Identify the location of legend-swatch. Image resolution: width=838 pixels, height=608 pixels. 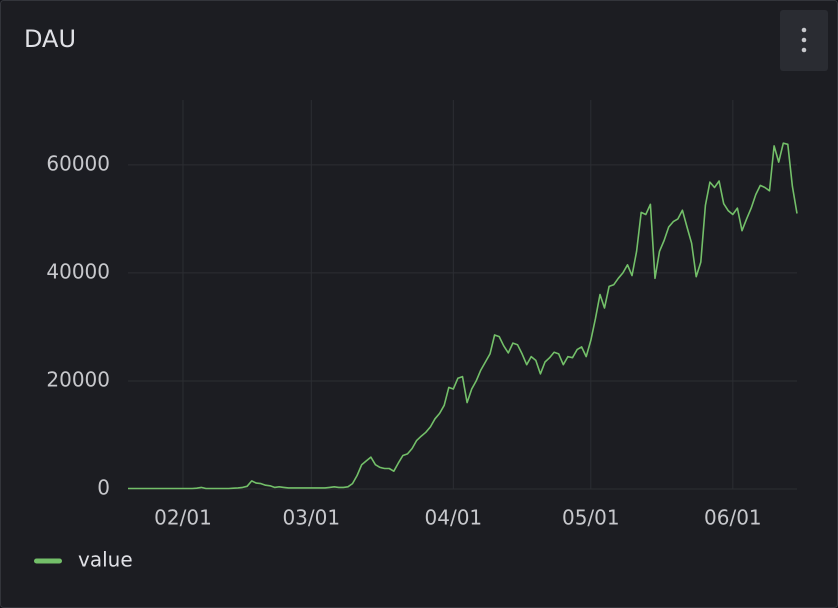
(48, 561).